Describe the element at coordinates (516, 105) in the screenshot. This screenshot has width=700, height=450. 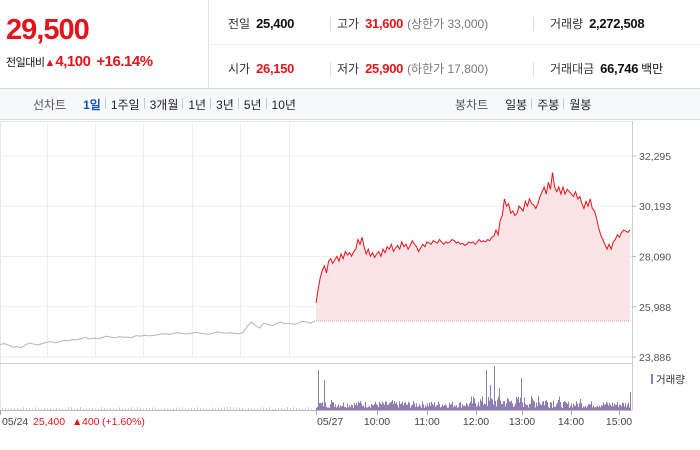
I see `tab-daily-candle: 일봉` at that location.